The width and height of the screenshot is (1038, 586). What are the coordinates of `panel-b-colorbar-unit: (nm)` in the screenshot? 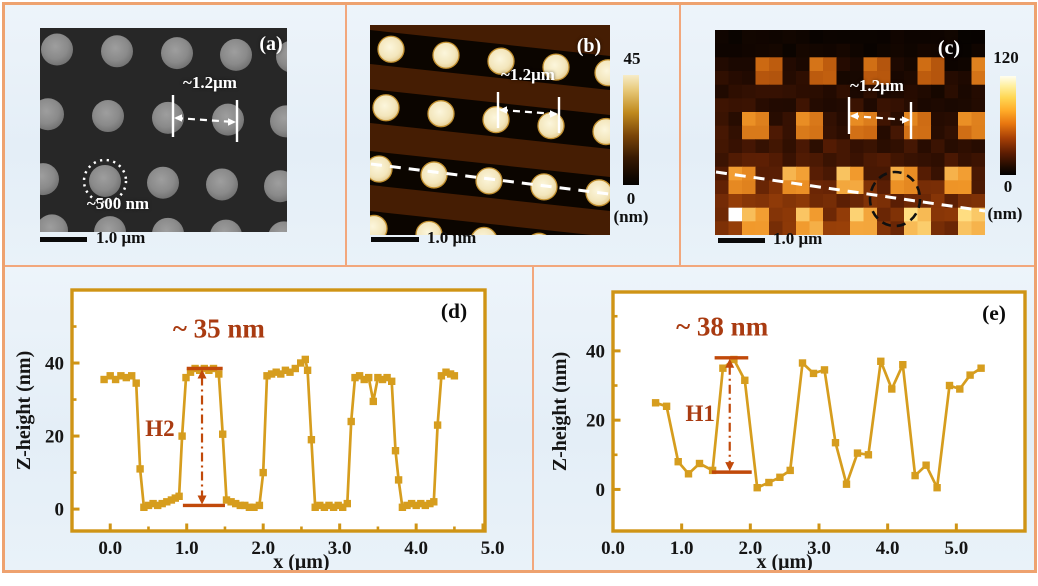 It's located at (631, 216).